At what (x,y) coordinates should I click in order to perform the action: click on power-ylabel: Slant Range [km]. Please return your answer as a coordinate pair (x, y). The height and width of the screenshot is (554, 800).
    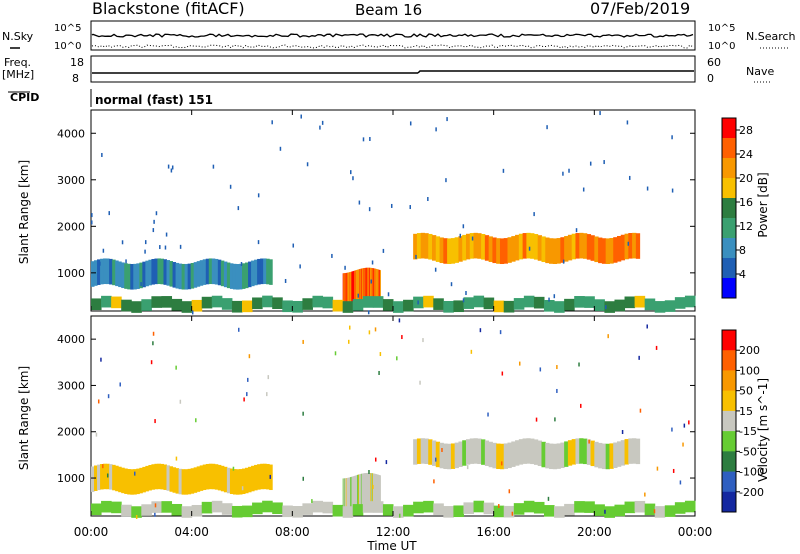
    Looking at the image, I should click on (24, 212).